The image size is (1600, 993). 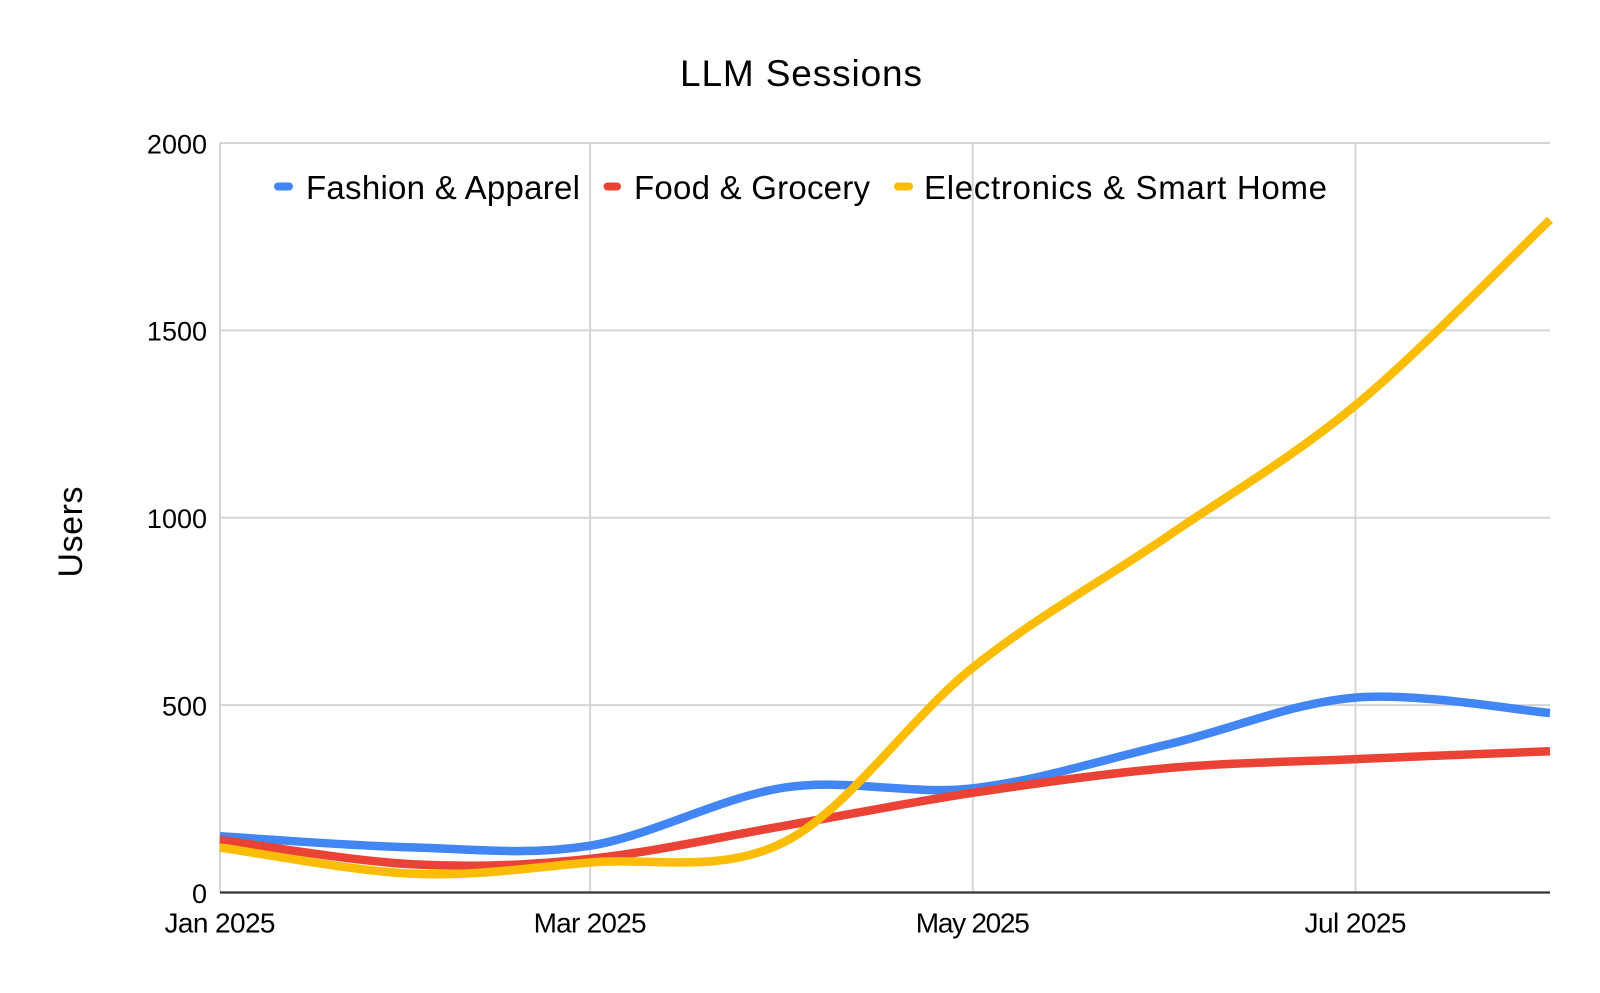 What do you see at coordinates (1125, 187) in the screenshot?
I see `svg-text: Electronics & Smart Home` at bounding box center [1125, 187].